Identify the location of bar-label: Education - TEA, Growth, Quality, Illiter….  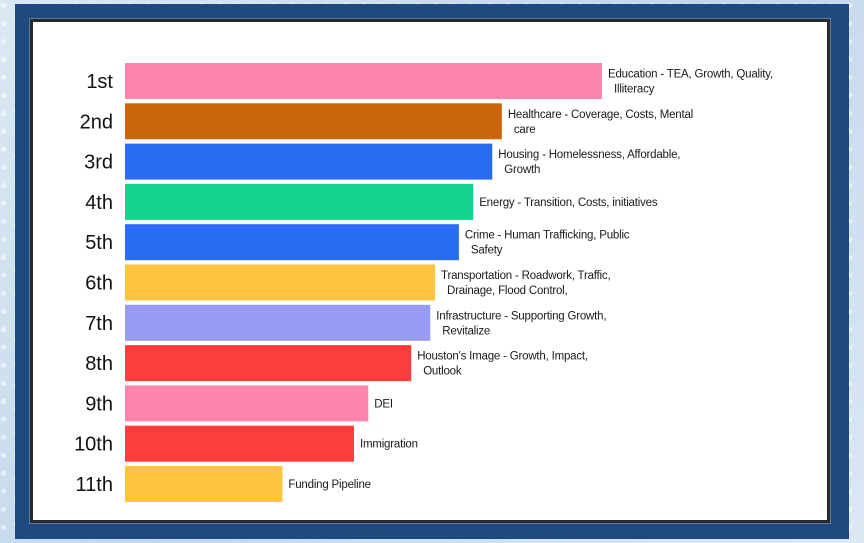
(690, 82).